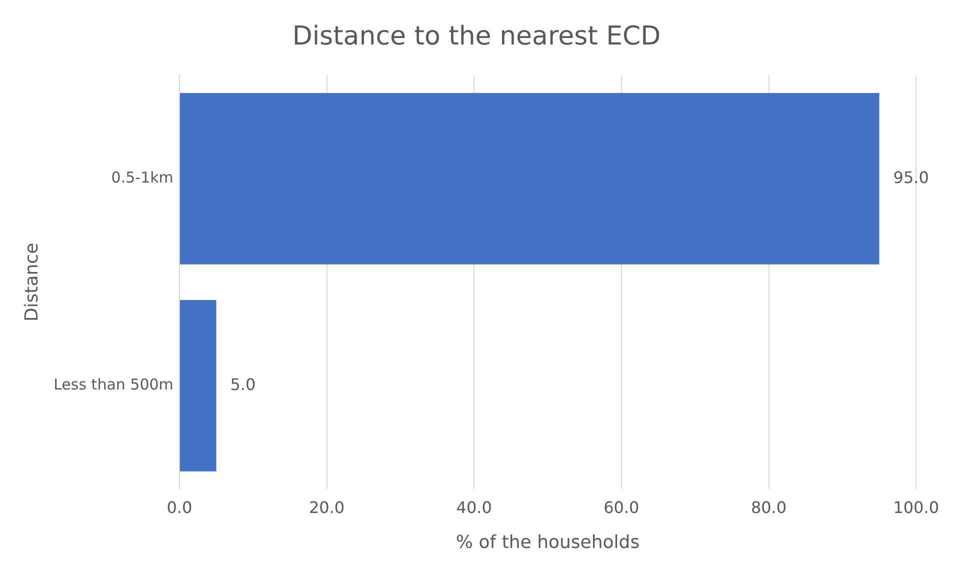  Describe the element at coordinates (179, 507) in the screenshot. I see `x-tick-label: 0.0` at that location.